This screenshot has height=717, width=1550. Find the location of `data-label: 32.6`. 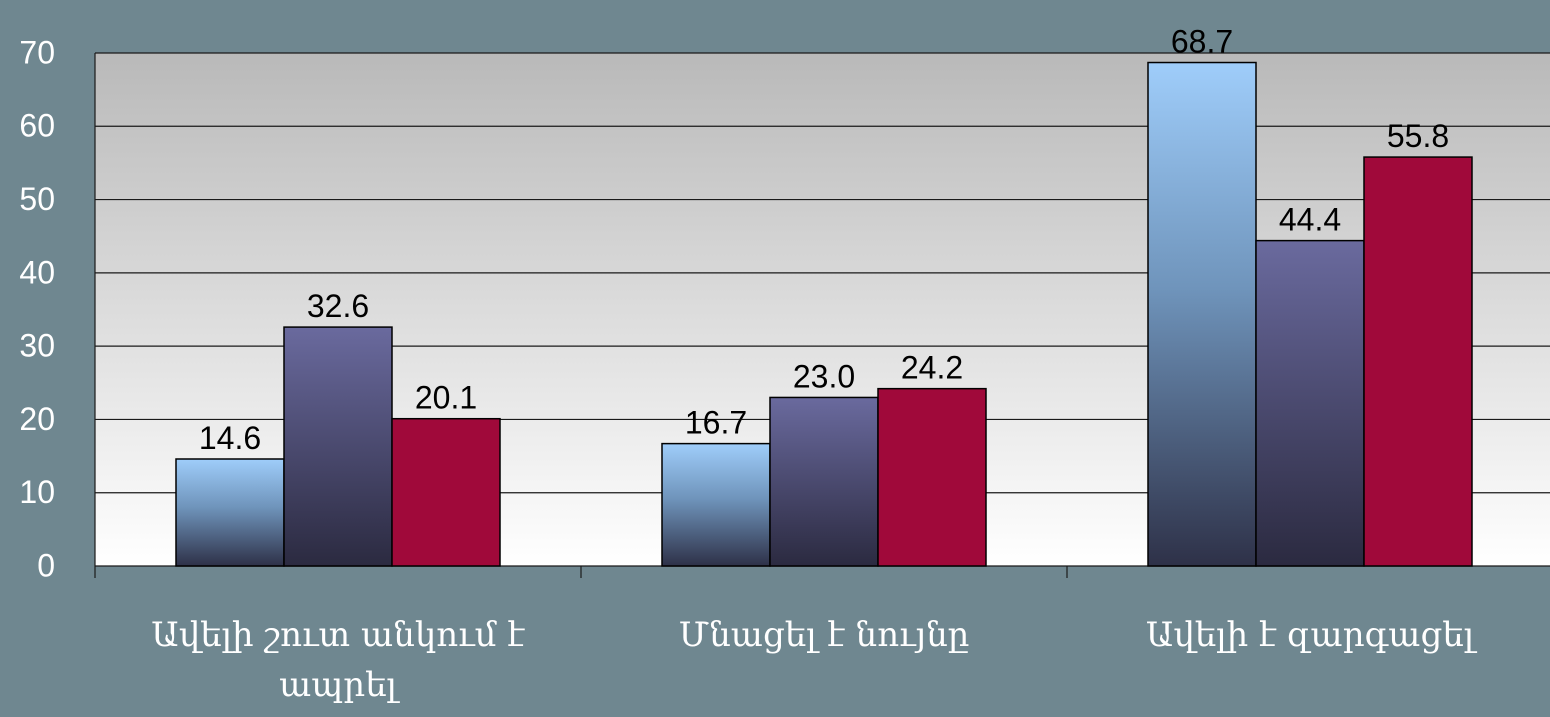

data-label: 32.6 is located at coordinates (338, 306).